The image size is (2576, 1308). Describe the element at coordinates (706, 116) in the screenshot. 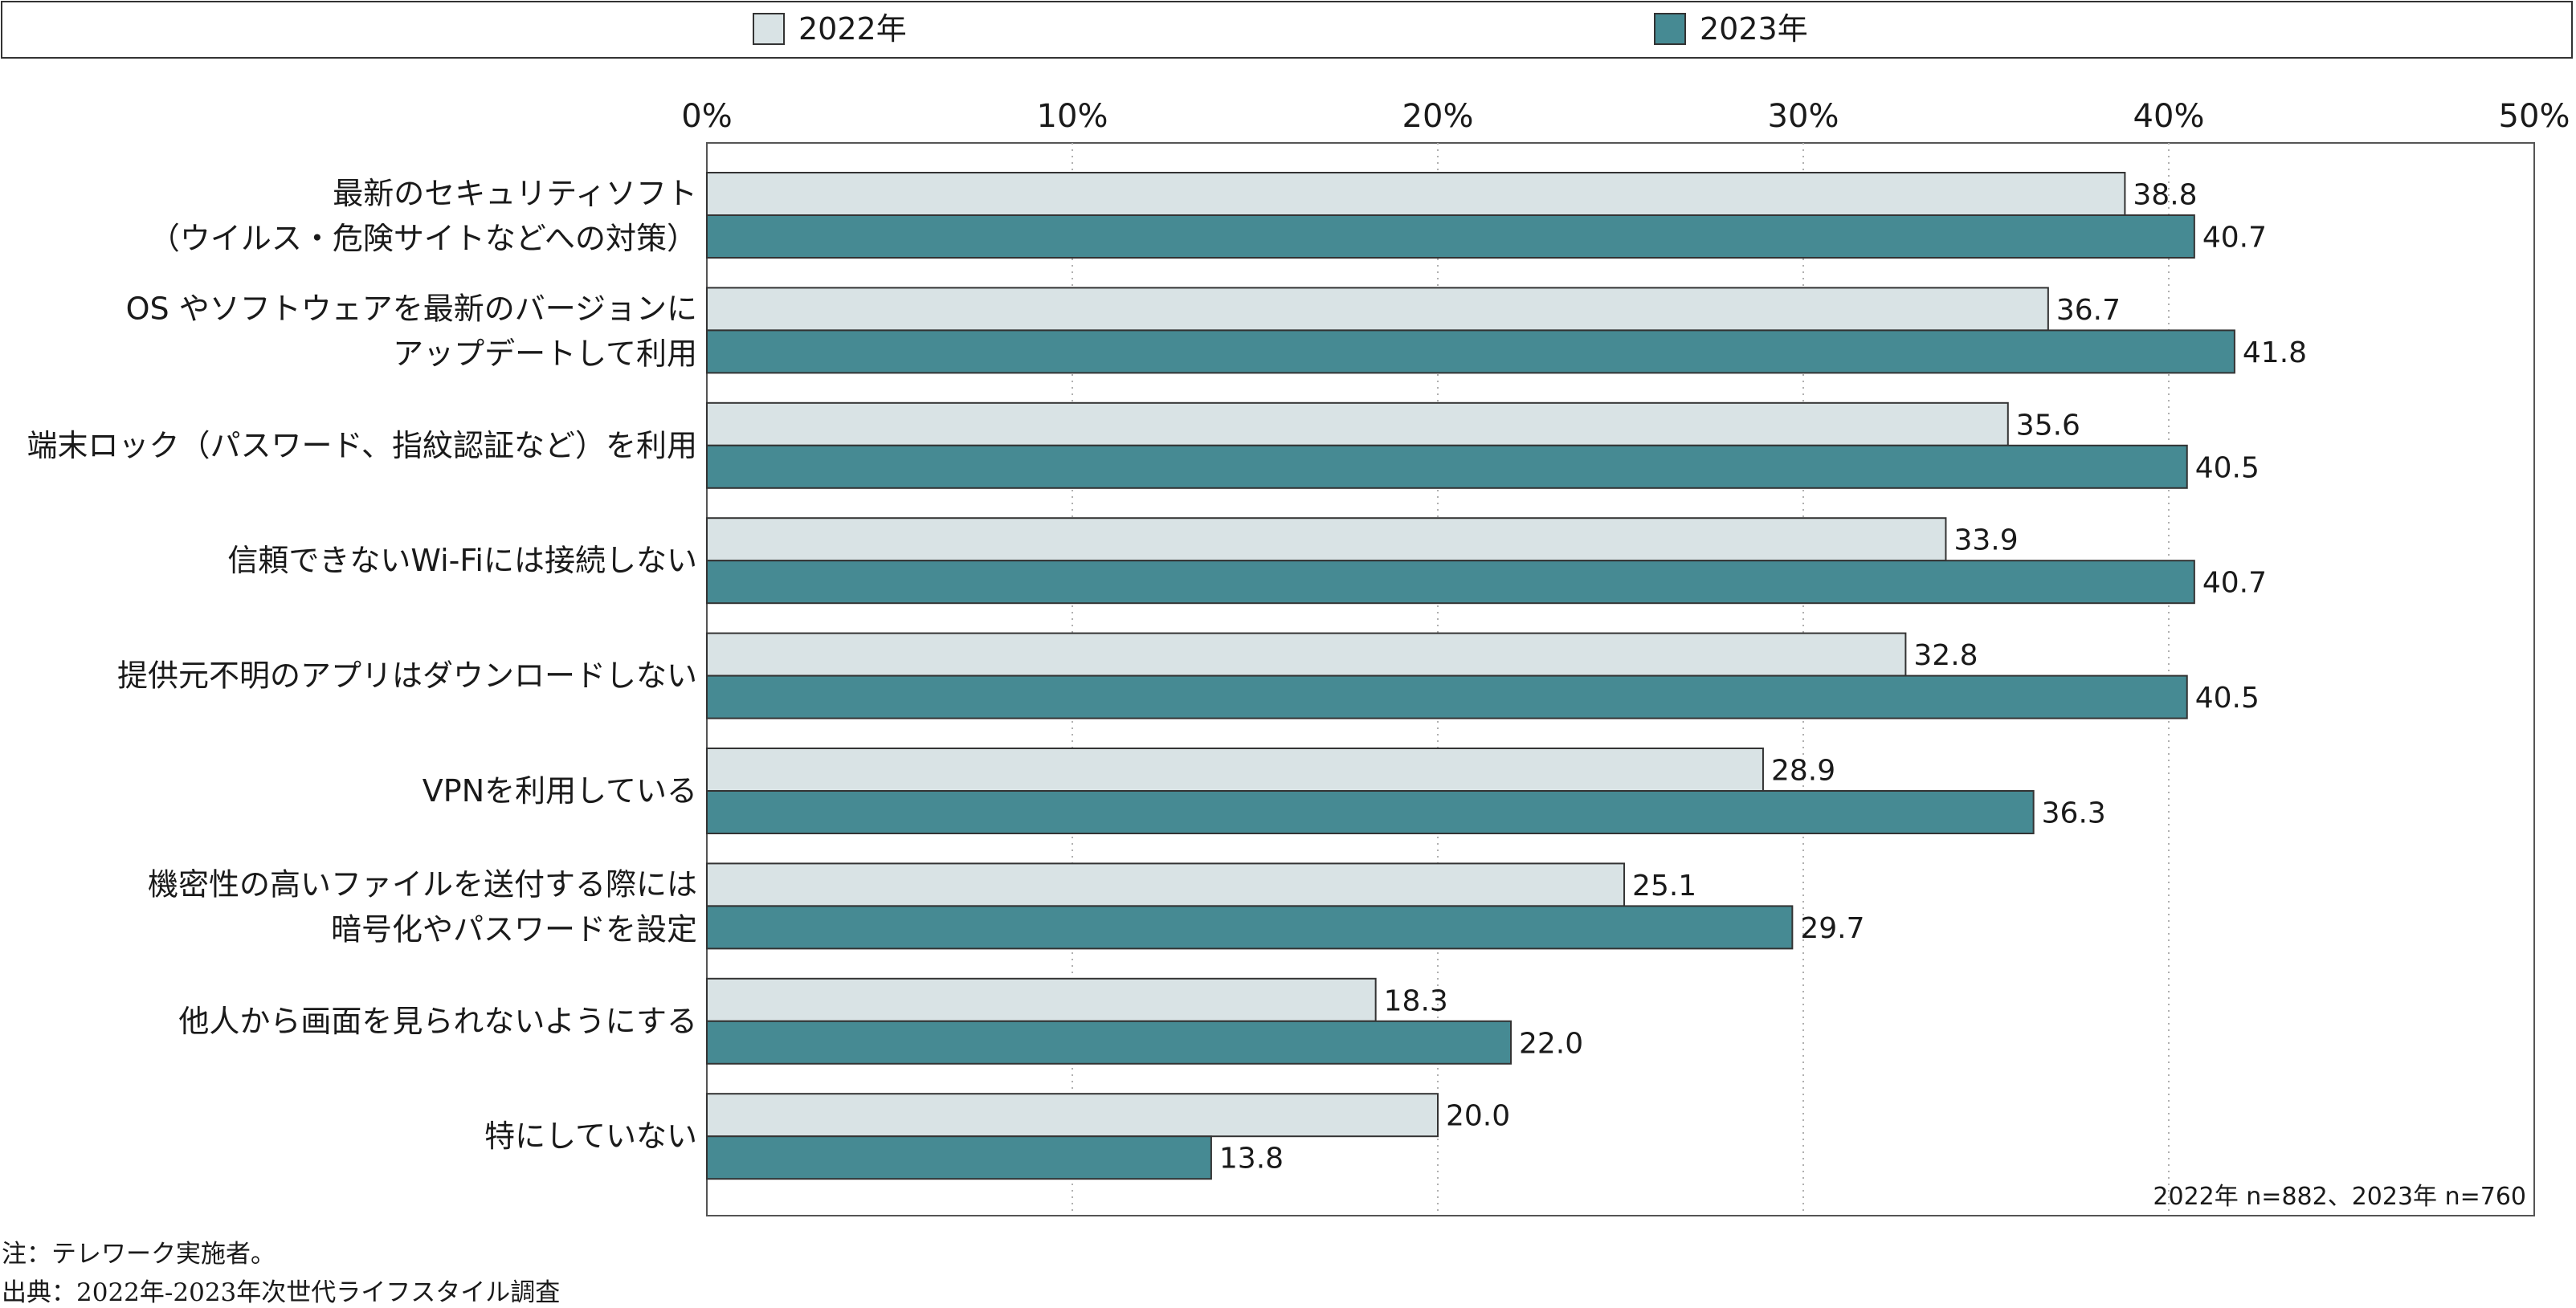

I see `x-tick-label: 0%` at that location.